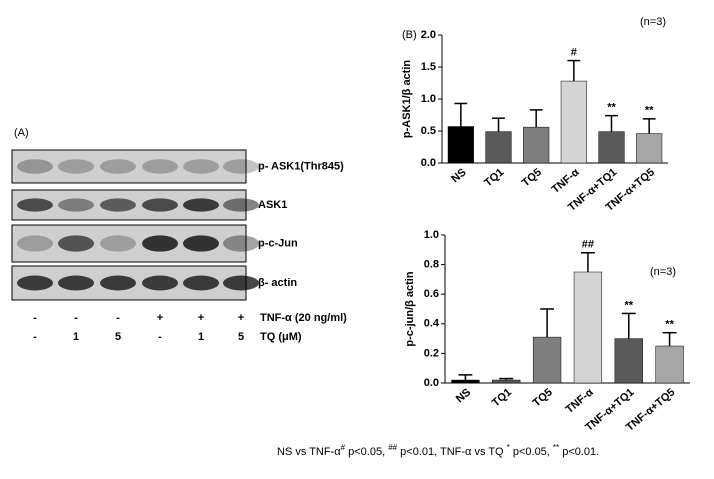  What do you see at coordinates (277, 283) in the screenshot?
I see `blot-label: β- actin` at bounding box center [277, 283].